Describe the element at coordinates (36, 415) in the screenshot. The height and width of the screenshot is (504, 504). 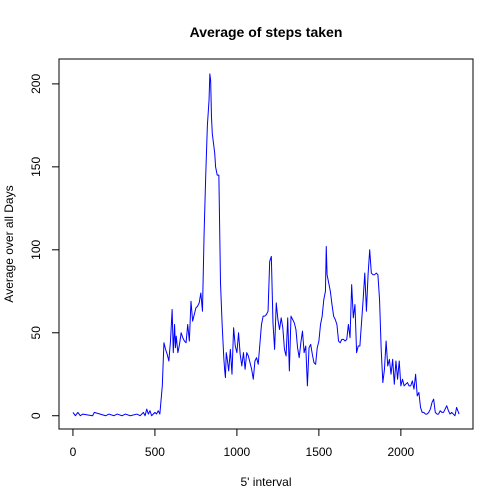
I see `y-tick-label: 0` at that location.